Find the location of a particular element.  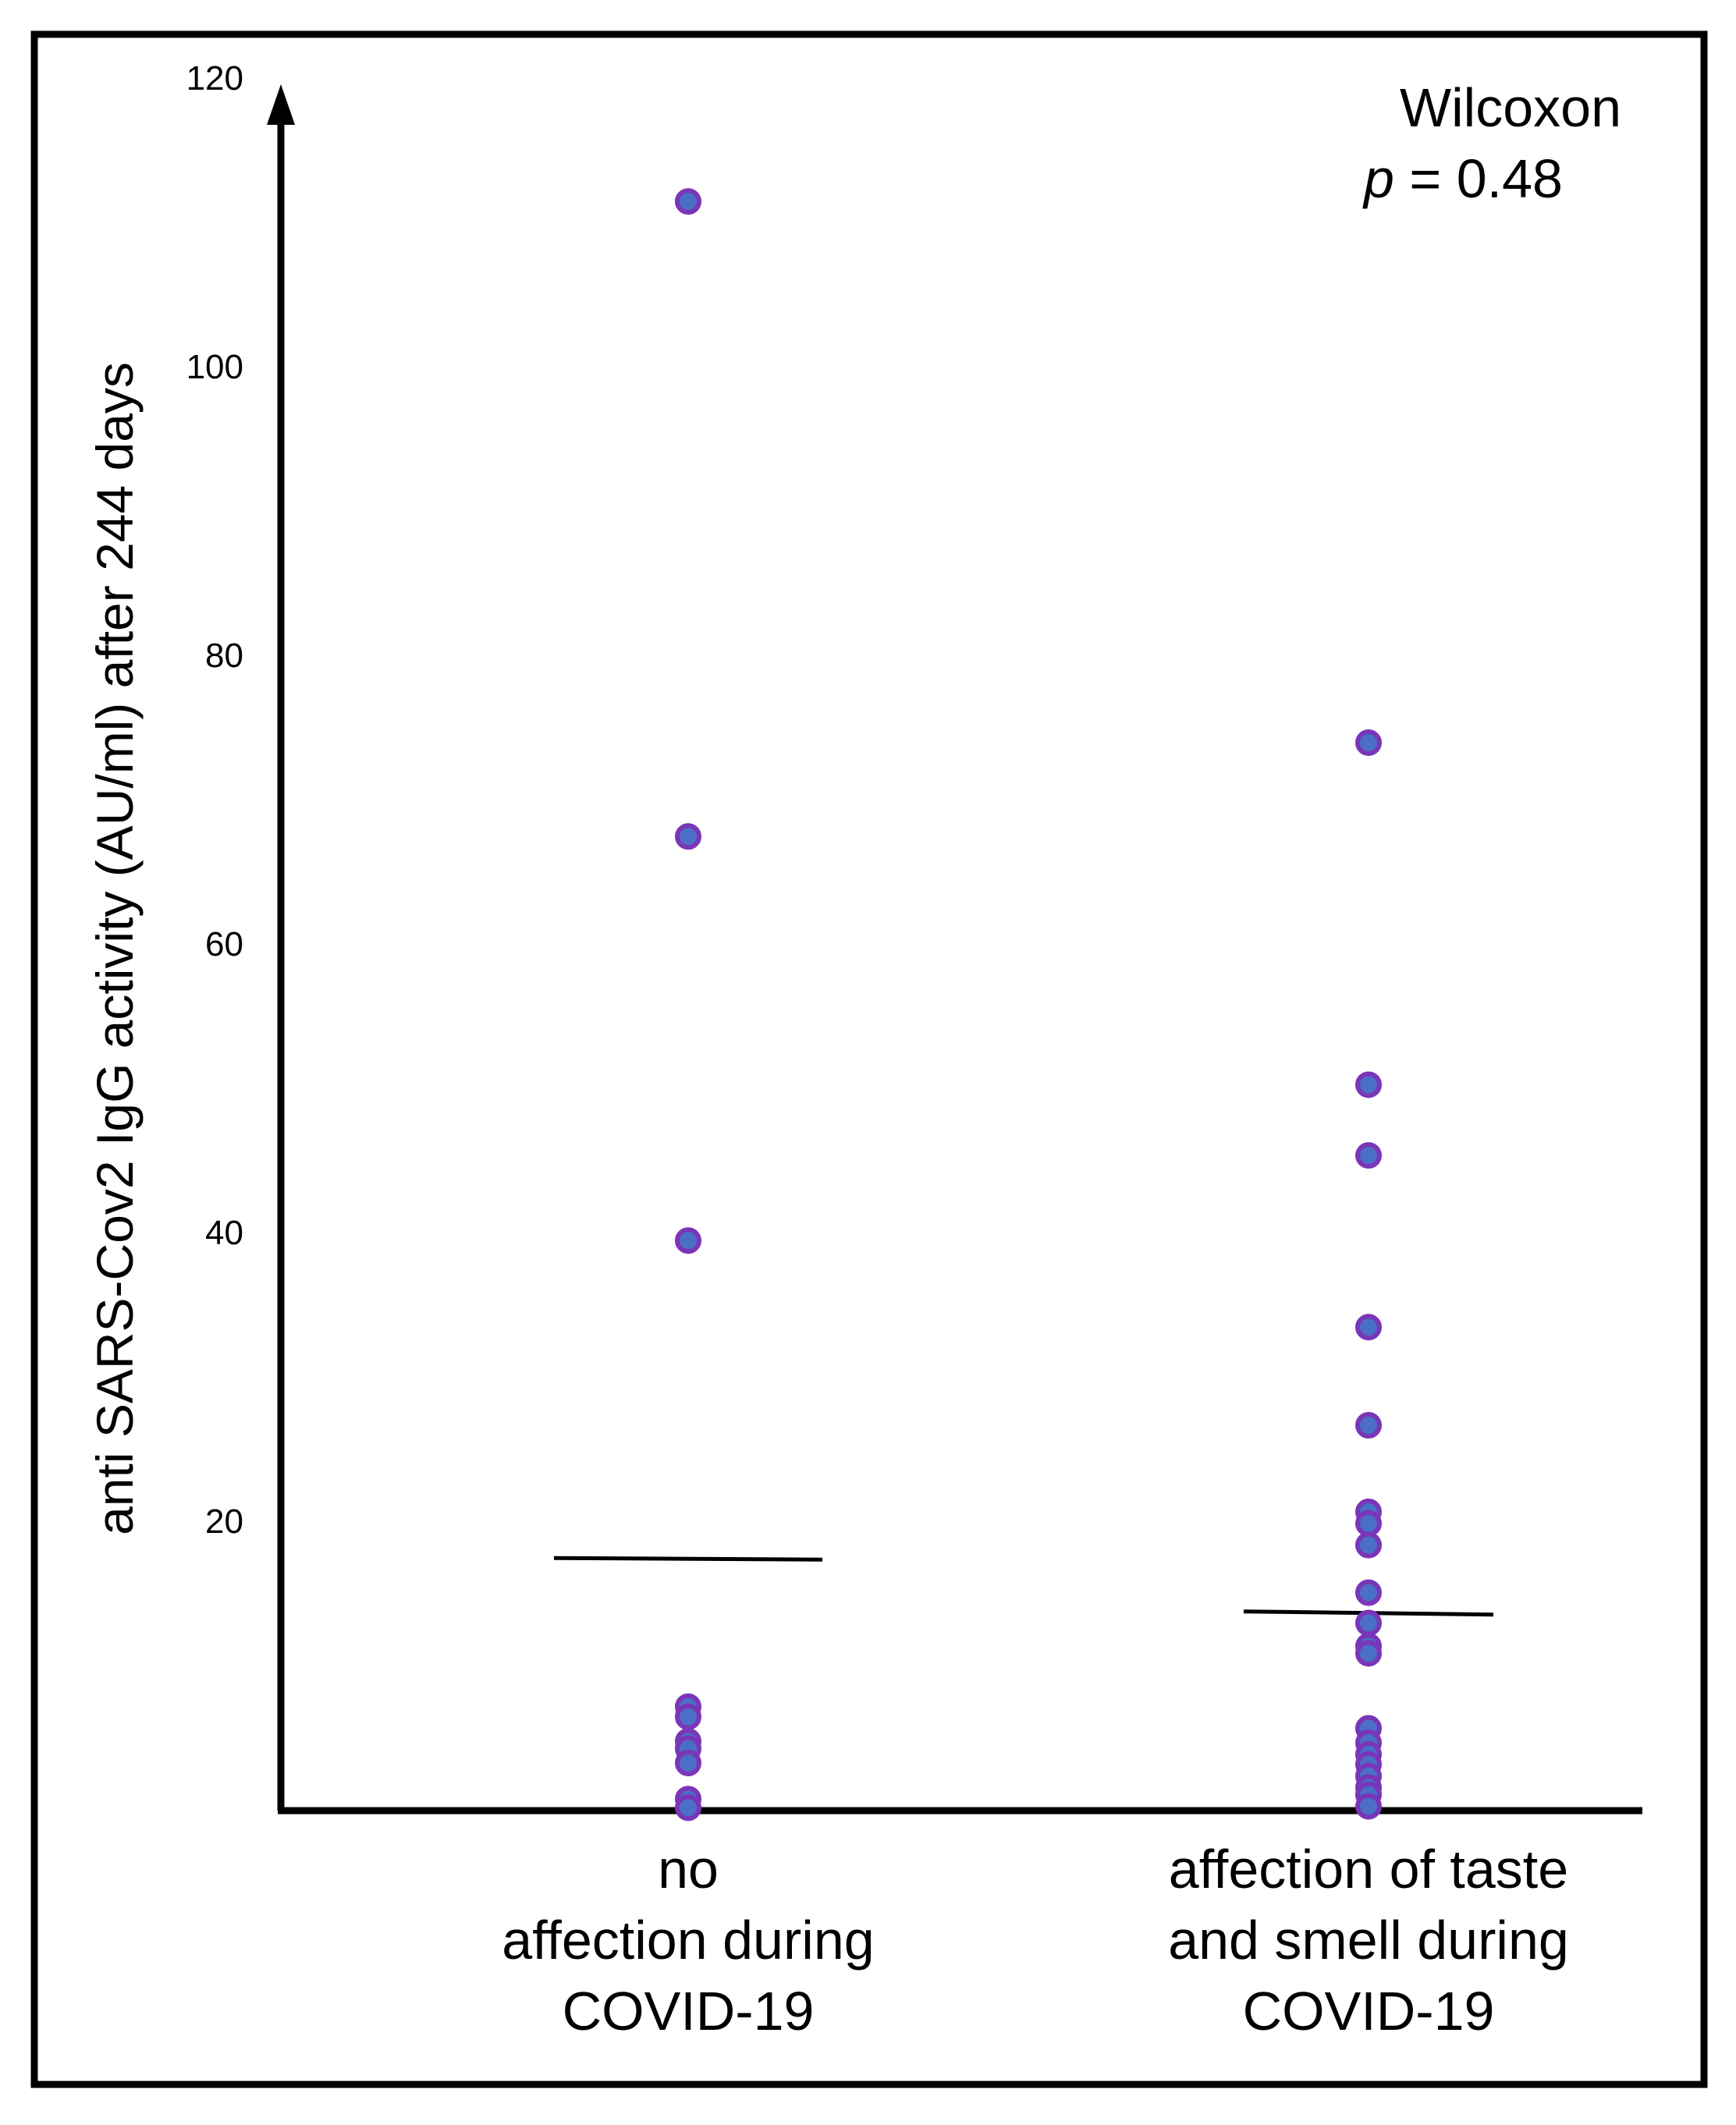

x-category-label-line: affection of taste is located at coordinates (1368, 1870).